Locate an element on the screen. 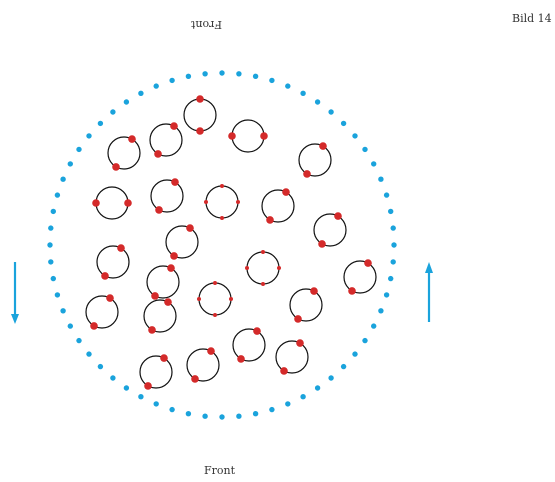 The image size is (555, 482). arrow-up-right is located at coordinates (429, 292).